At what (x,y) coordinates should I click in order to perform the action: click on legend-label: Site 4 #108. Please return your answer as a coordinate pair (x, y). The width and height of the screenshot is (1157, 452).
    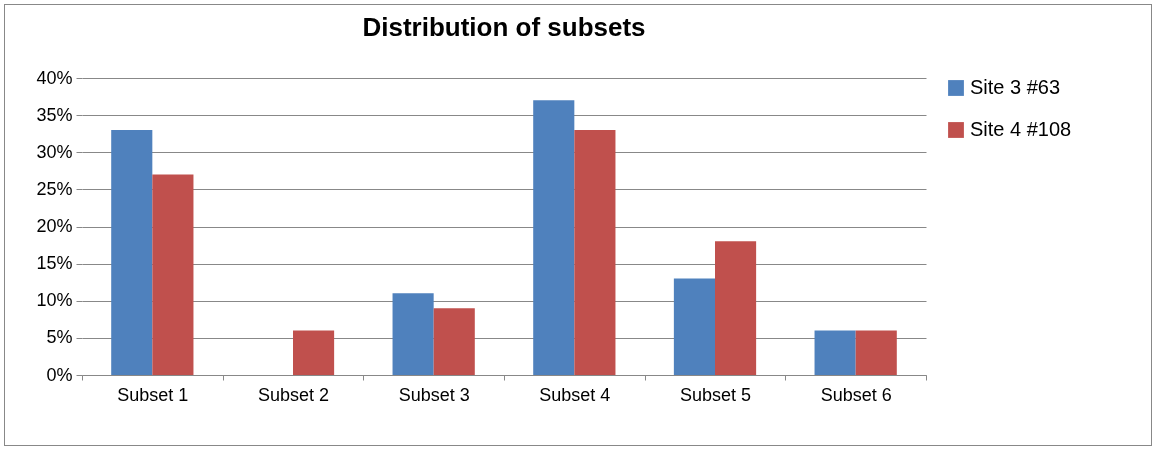
    Looking at the image, I should click on (1021, 129).